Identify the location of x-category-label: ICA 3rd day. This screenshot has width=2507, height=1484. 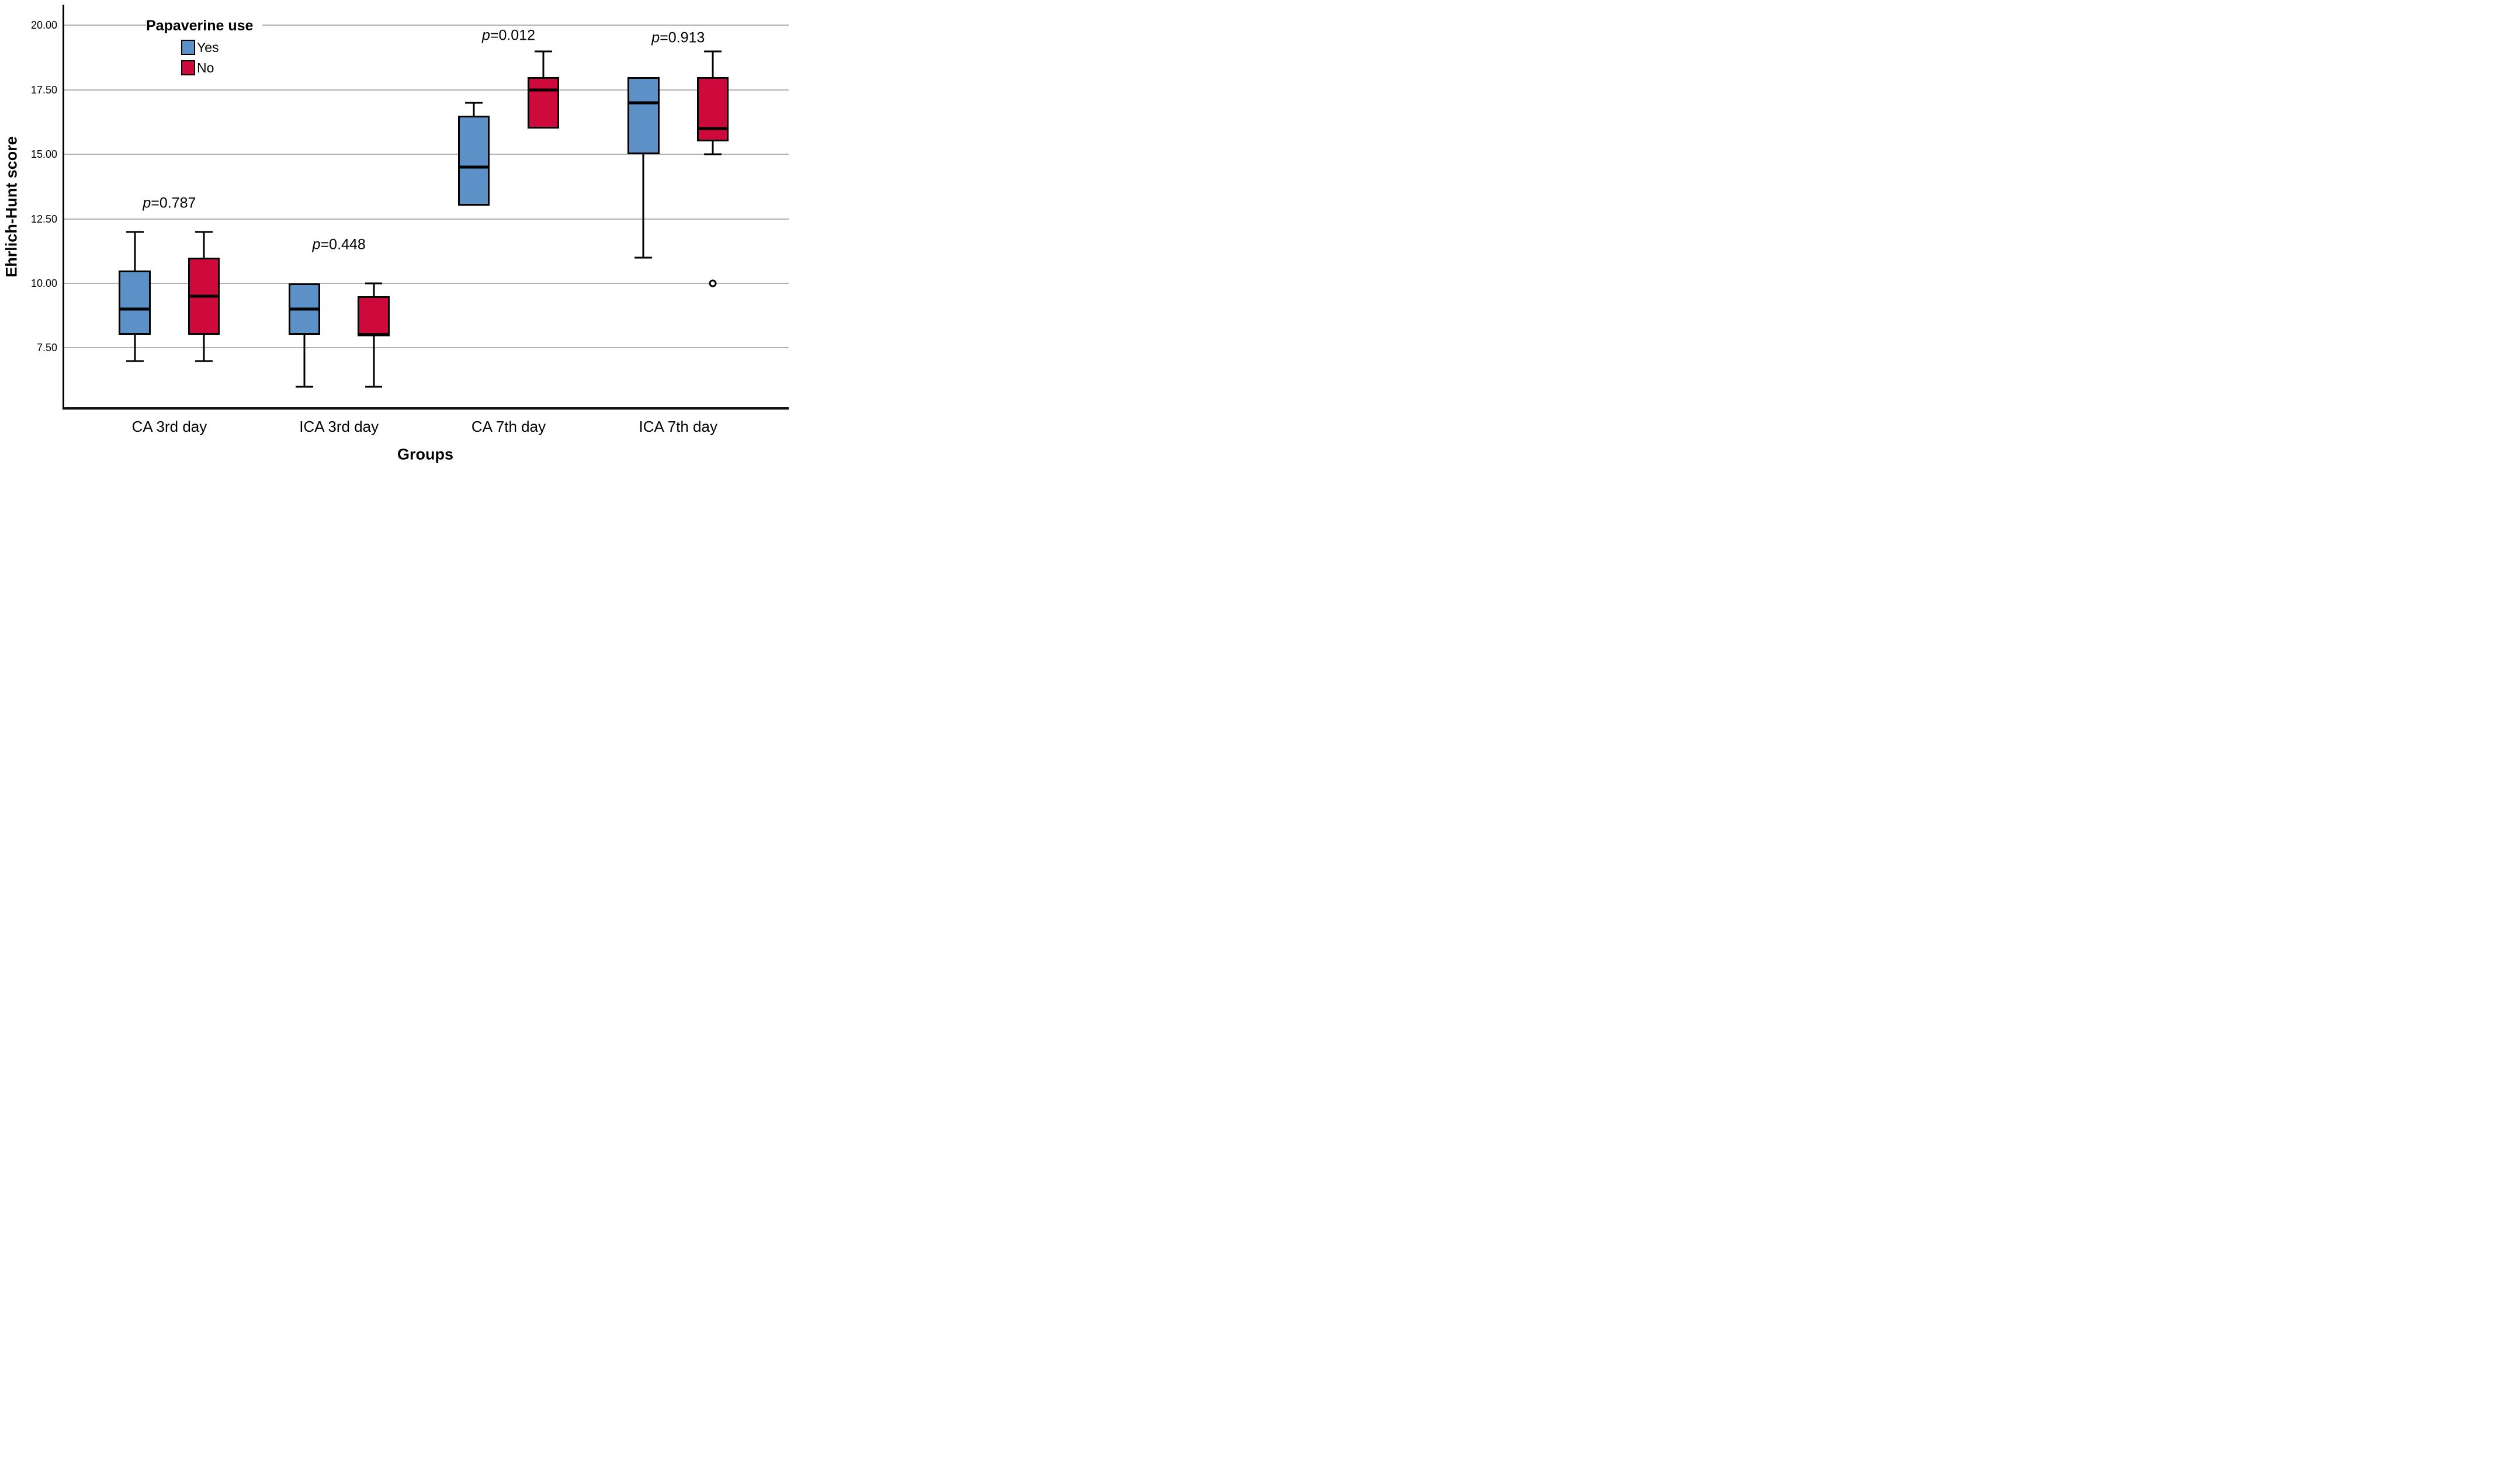
(339, 426).